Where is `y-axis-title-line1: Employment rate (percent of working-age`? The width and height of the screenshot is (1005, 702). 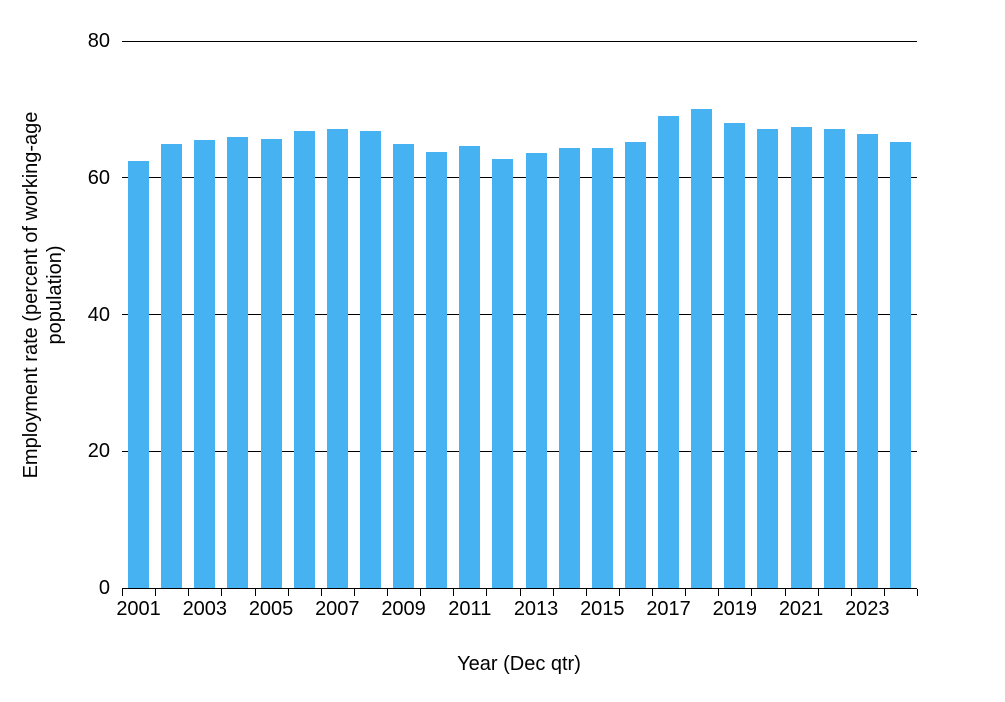 y-axis-title-line1: Employment rate (percent of working-age is located at coordinates (31, 295).